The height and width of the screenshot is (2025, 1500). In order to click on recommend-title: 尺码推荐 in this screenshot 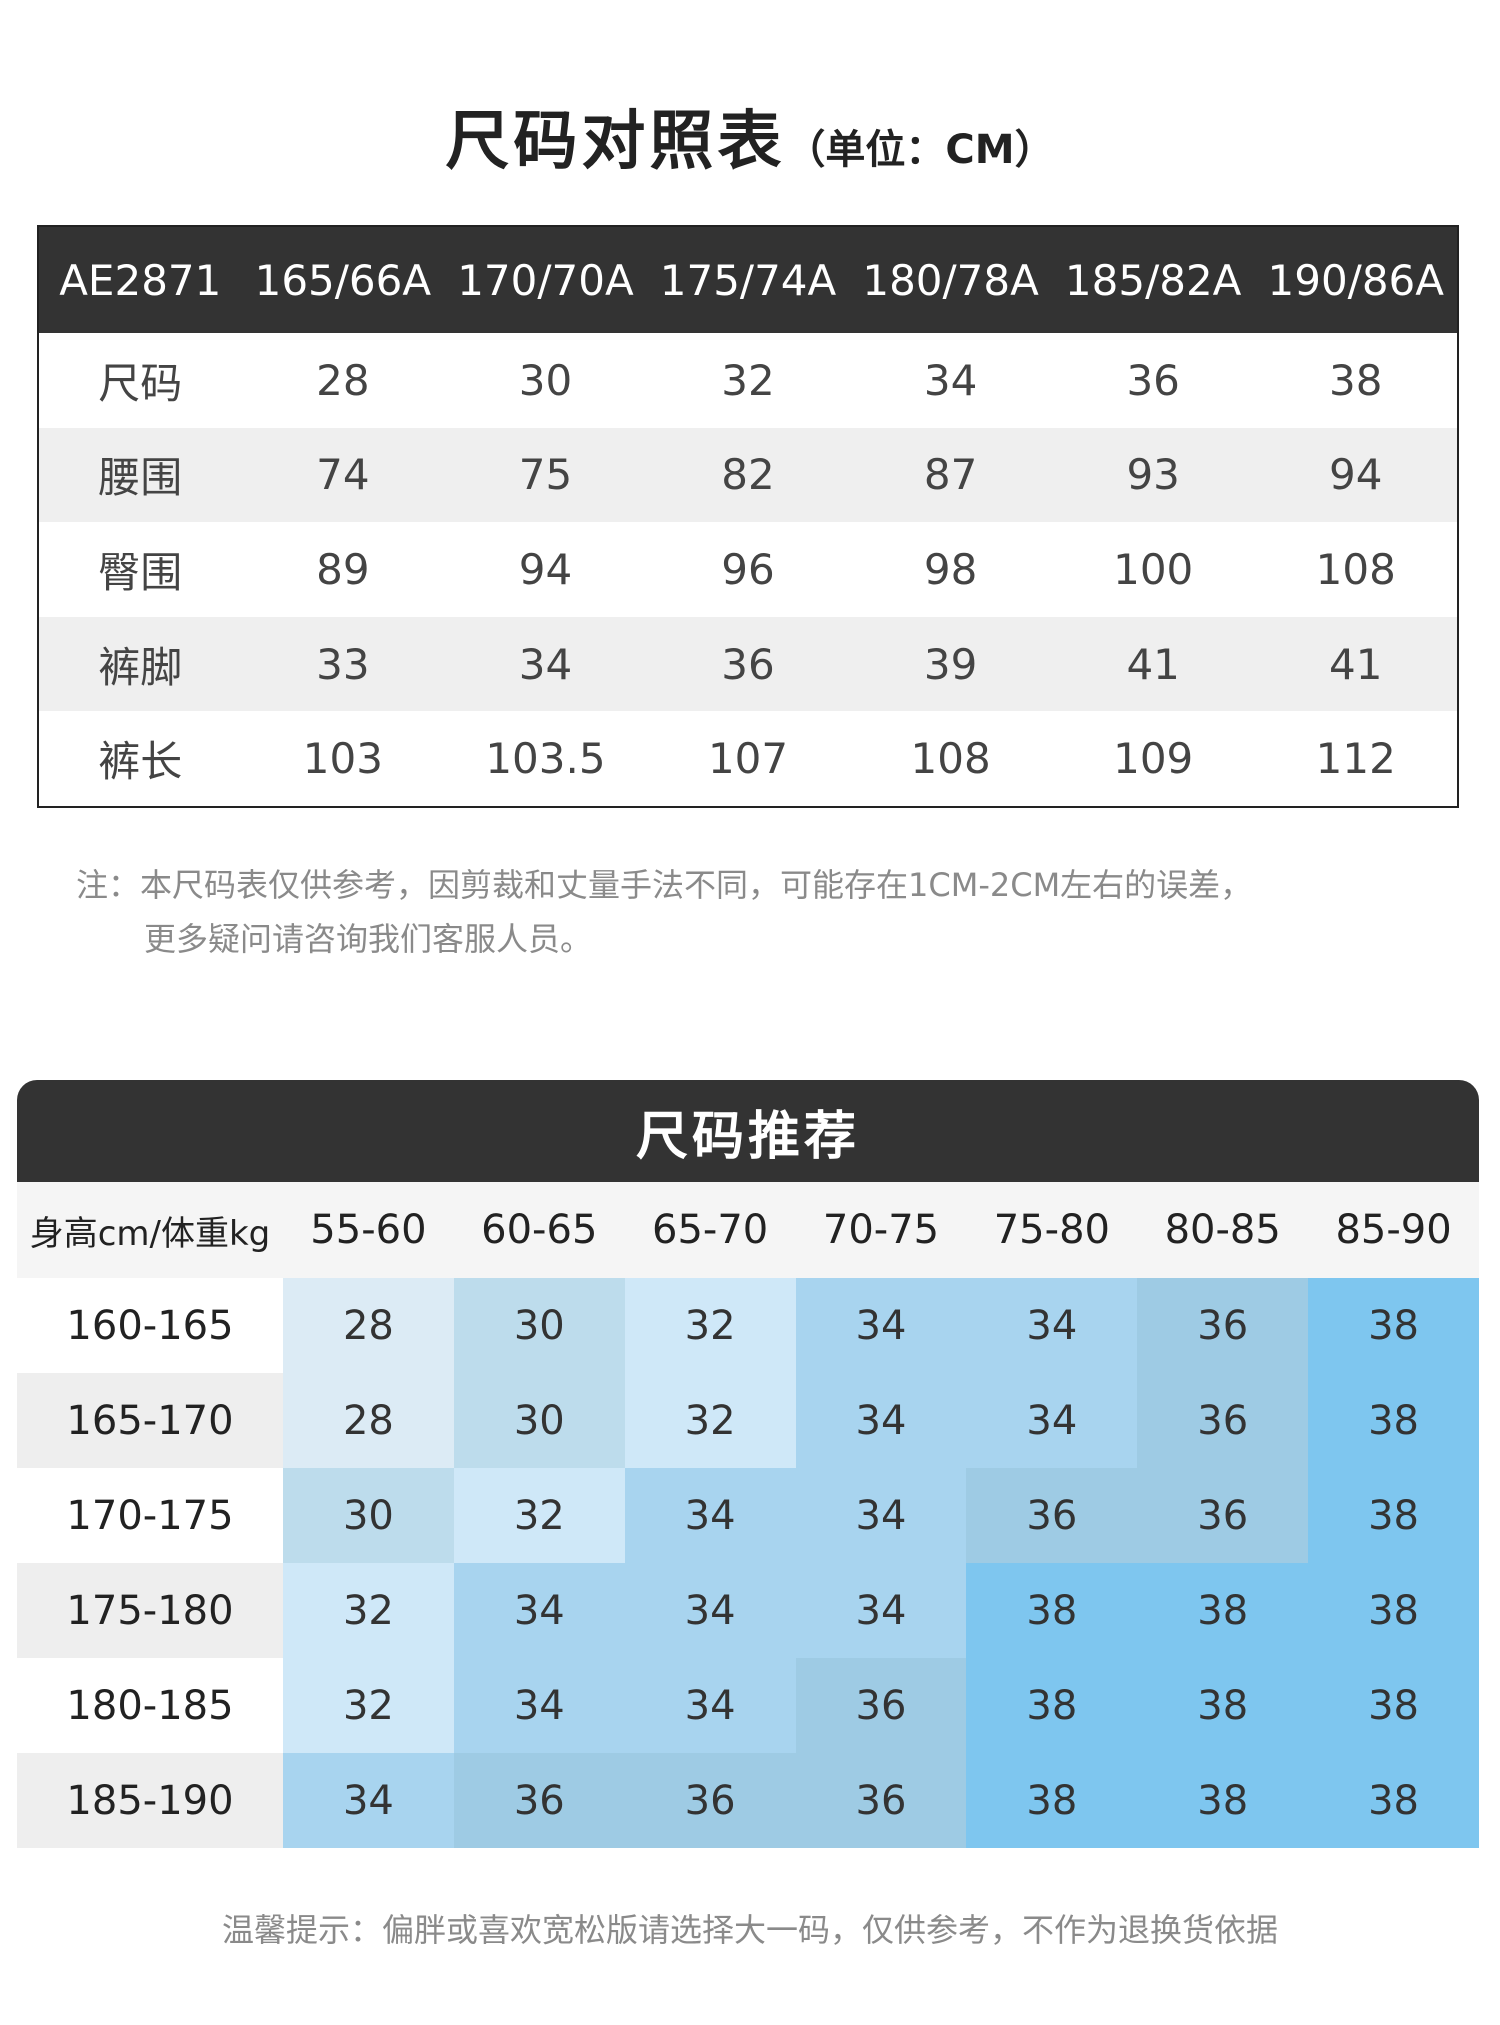, I will do `click(748, 1131)`.